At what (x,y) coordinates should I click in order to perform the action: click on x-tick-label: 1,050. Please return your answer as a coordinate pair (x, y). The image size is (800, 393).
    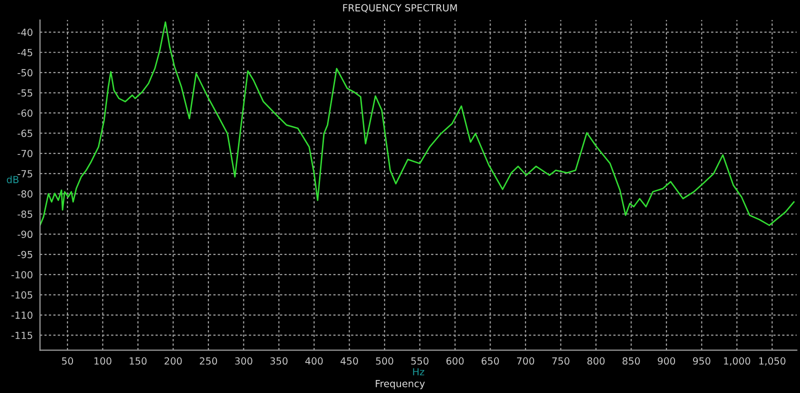
    Looking at the image, I should click on (772, 361).